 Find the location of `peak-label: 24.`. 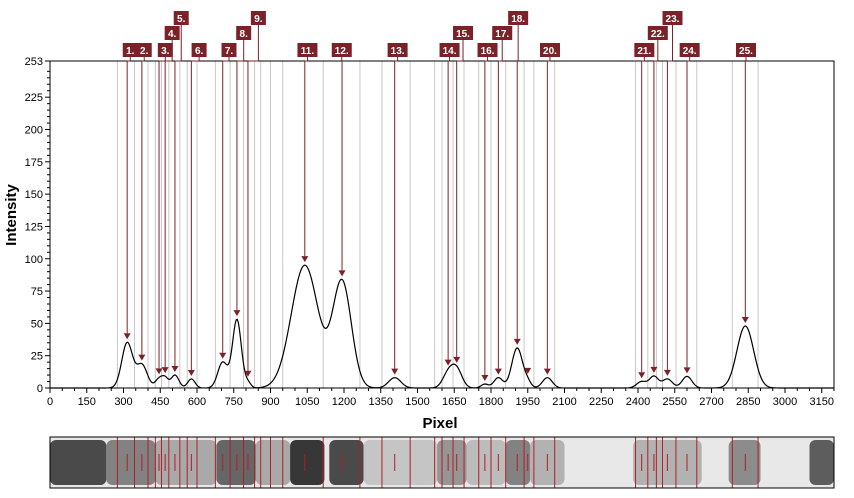

peak-label: 24. is located at coordinates (690, 51).